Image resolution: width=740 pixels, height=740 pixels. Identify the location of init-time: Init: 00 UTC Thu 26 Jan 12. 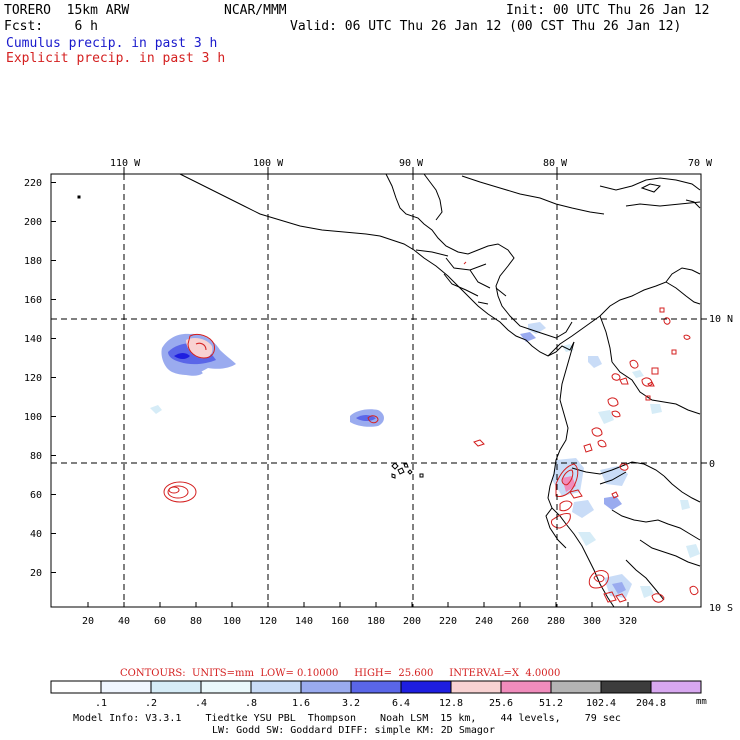
(608, 10).